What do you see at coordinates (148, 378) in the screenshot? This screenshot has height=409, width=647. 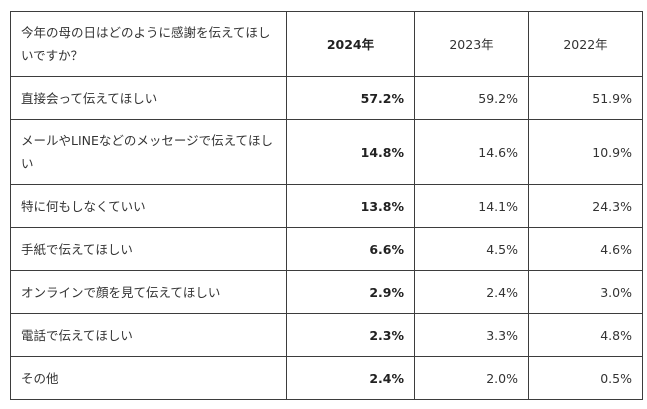 I see `row-label: その他` at bounding box center [148, 378].